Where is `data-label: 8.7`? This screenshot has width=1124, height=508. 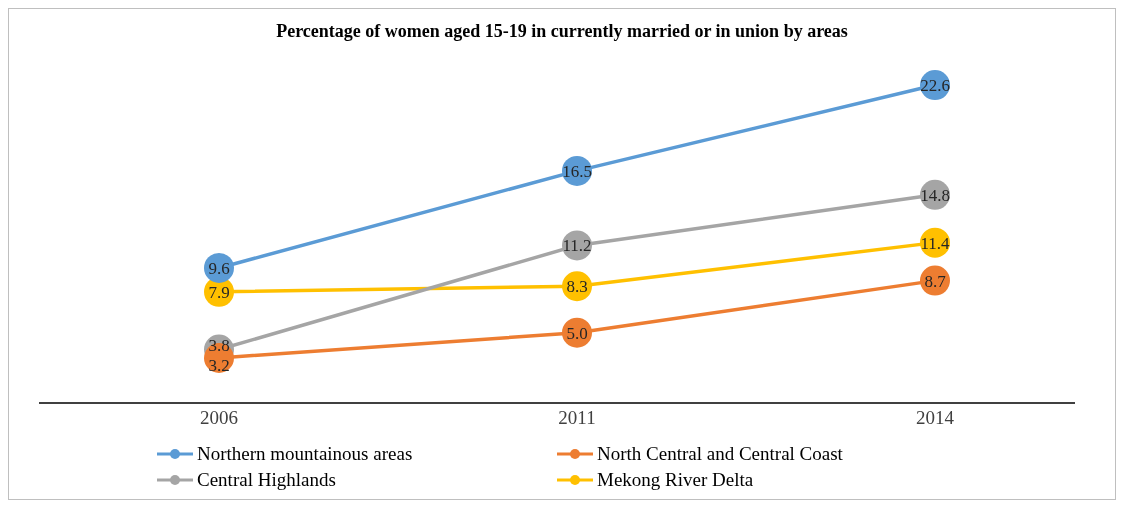
data-label: 8.7 is located at coordinates (935, 281).